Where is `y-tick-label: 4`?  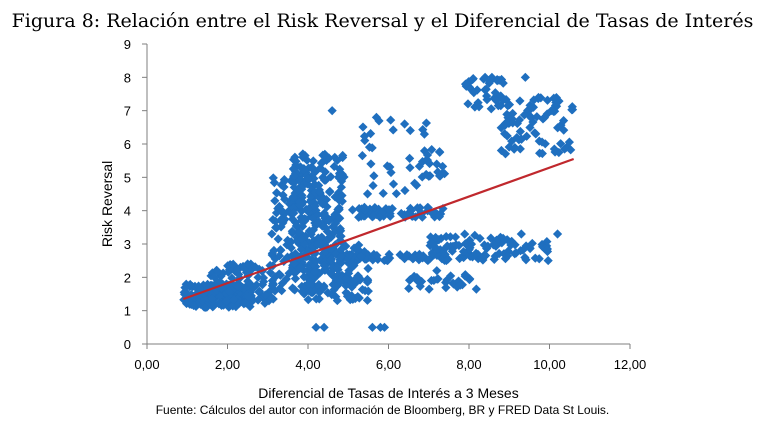 y-tick-label: 4 is located at coordinates (127, 211).